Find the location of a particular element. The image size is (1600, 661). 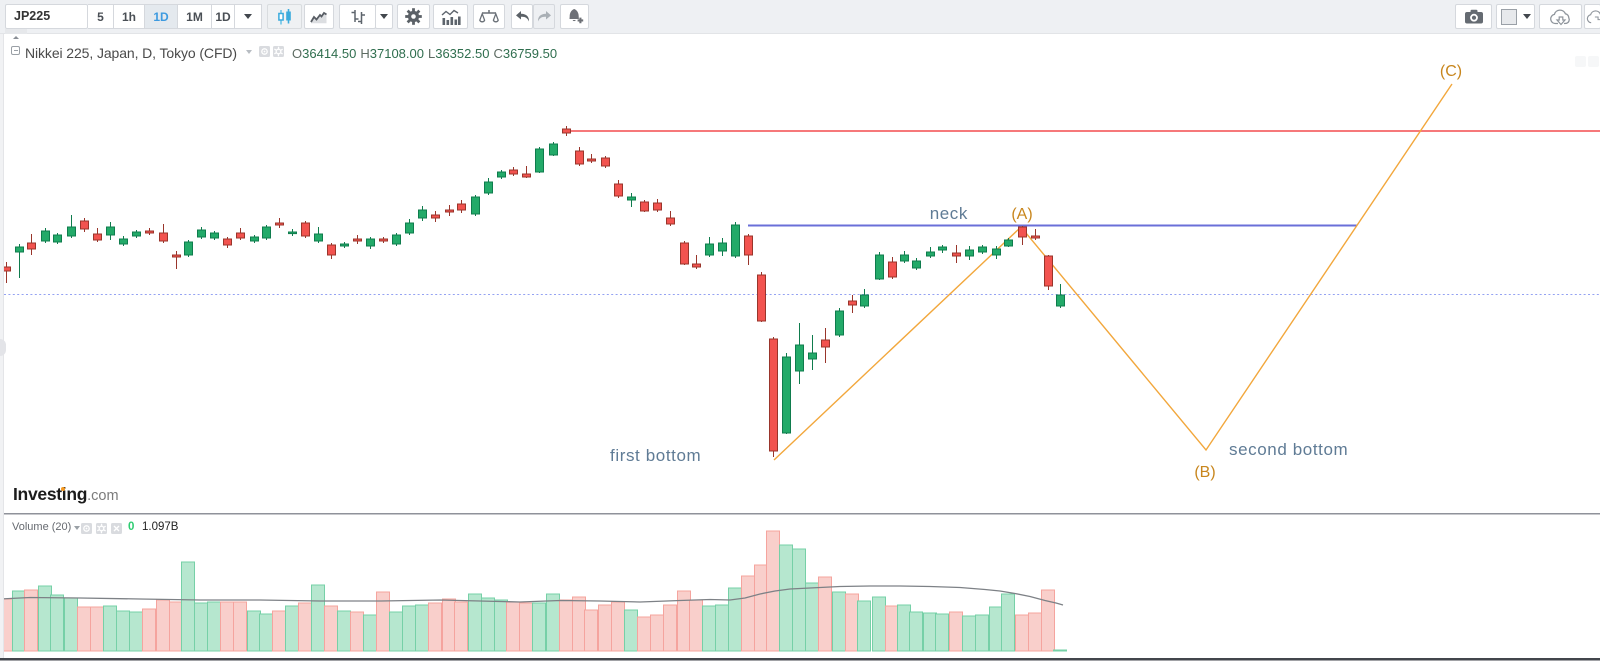

svg-text: (C) is located at coordinates (1451, 71).